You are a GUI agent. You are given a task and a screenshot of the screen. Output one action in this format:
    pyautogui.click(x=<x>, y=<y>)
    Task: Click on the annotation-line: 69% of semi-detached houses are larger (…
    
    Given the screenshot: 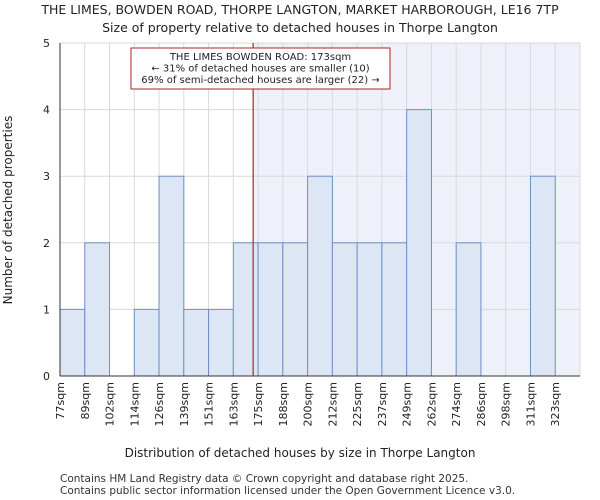 What is the action you would take?
    pyautogui.click(x=260, y=80)
    